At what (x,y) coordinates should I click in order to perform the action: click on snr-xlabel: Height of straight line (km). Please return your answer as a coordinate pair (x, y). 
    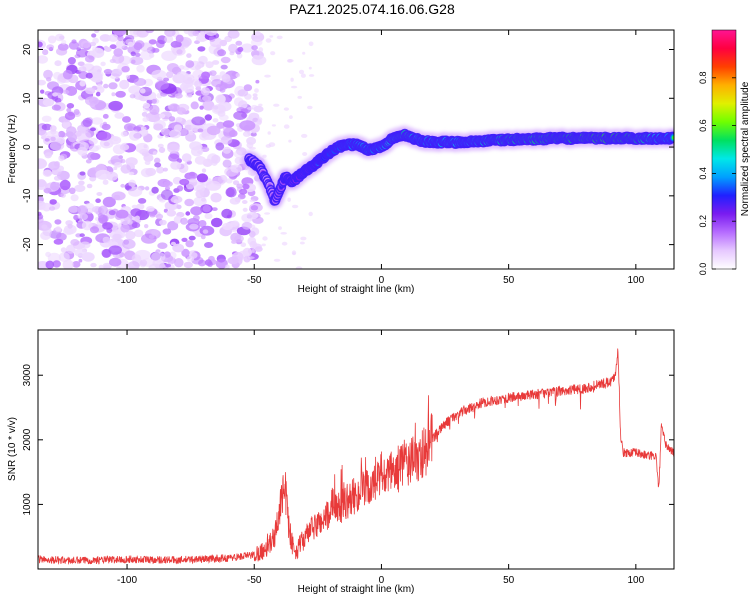
    Looking at the image, I should click on (356, 589).